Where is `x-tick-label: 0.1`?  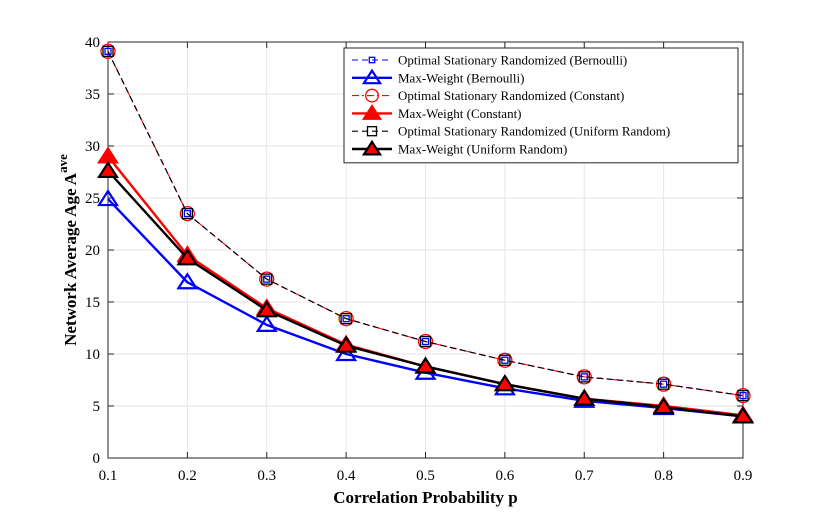
x-tick-label: 0.1 is located at coordinates (108, 476).